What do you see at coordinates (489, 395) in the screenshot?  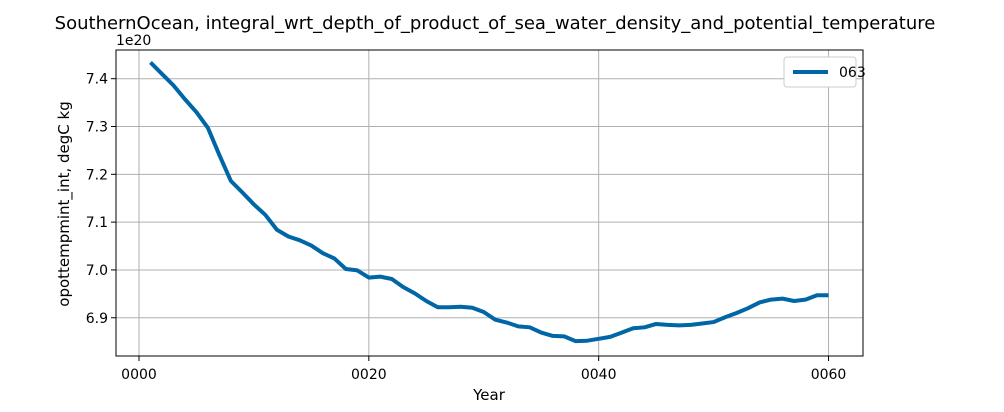 I see `x-axis-label: Year` at bounding box center [489, 395].